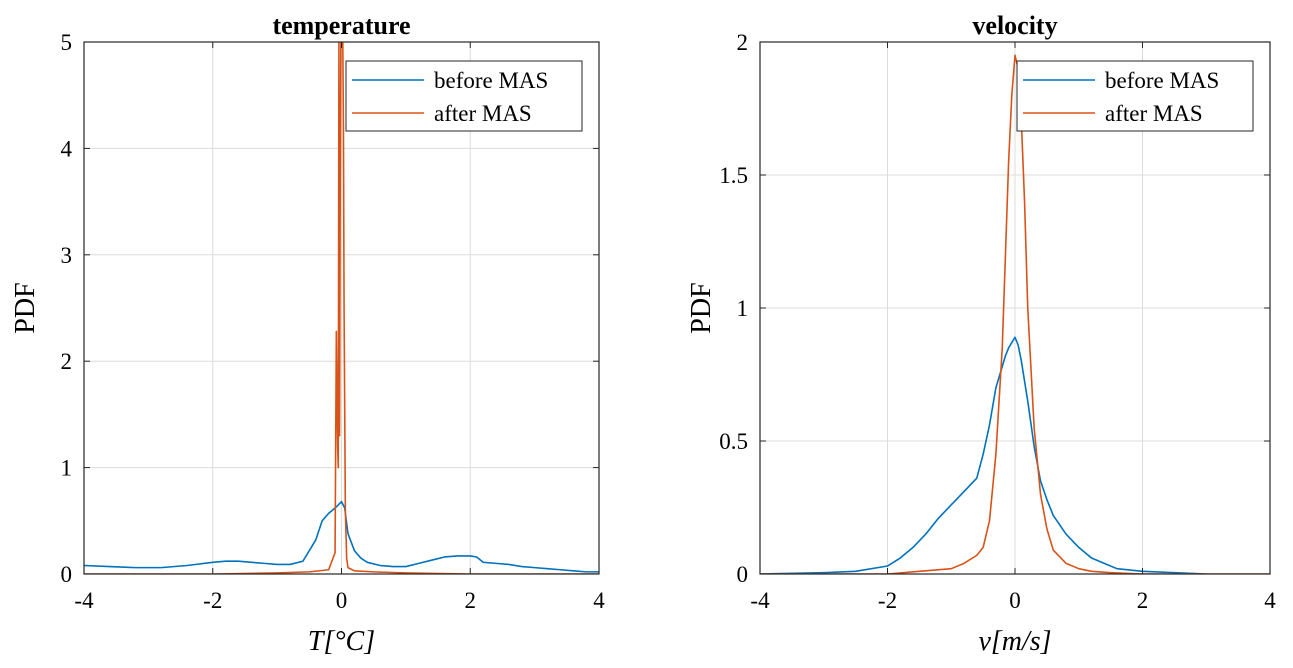 This screenshot has width=1293, height=668. Describe the element at coordinates (25, 307) in the screenshot. I see `temperature-y-axis-label: PDF` at that location.